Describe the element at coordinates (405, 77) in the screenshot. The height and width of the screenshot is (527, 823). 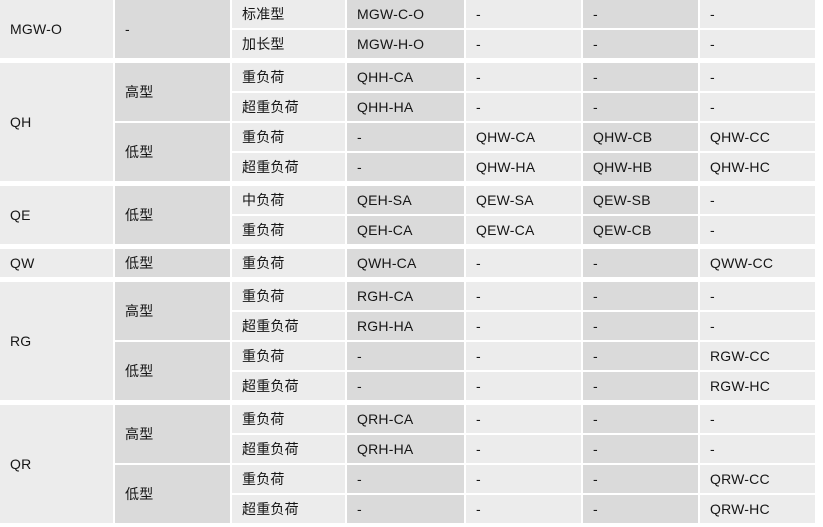
I see `model-cell: QHH-CA` at that location.